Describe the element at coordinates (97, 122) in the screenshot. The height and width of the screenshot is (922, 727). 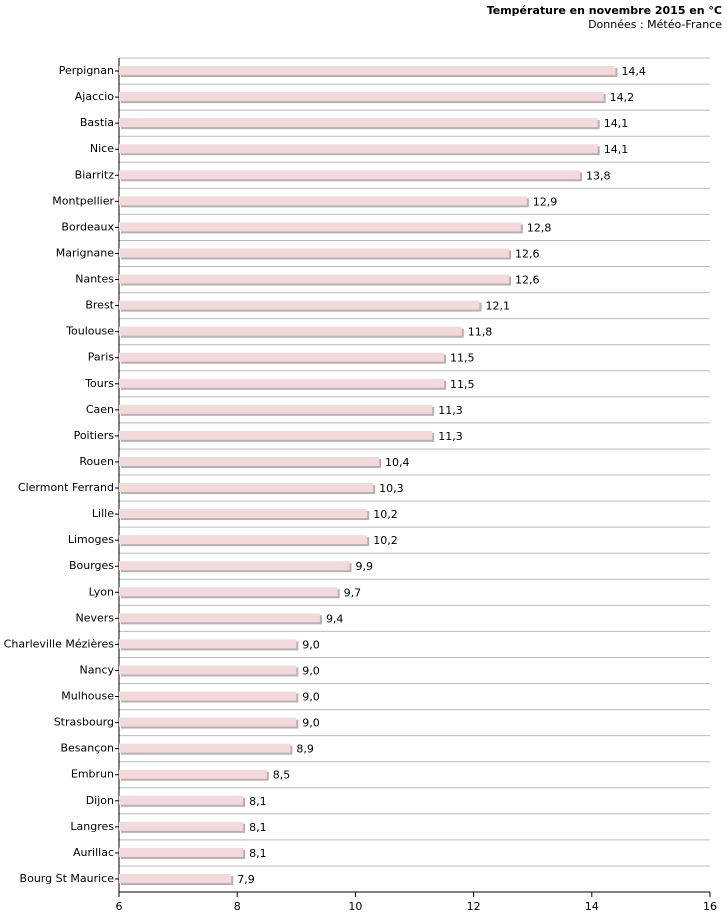
I see `y-tick-label: Bastia` at that location.